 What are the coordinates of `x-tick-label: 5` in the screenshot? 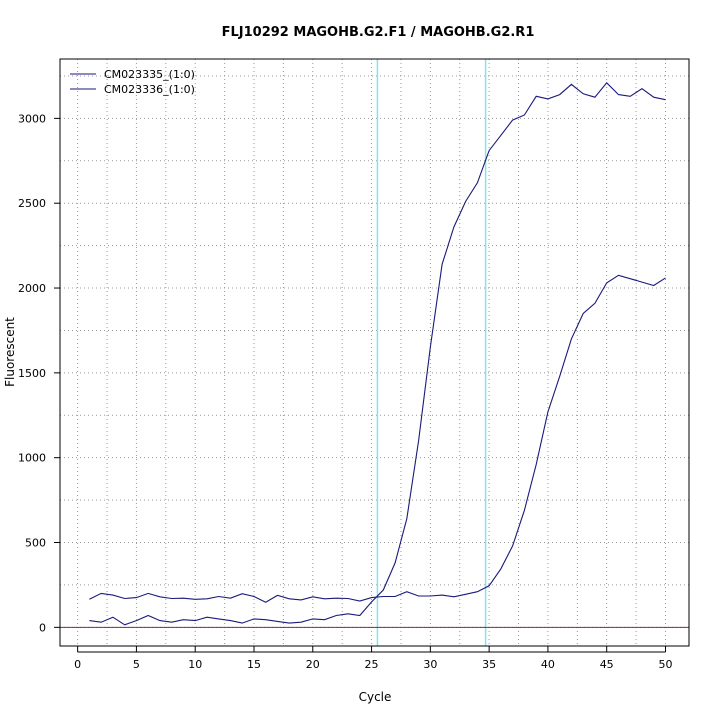 It's located at (136, 664).